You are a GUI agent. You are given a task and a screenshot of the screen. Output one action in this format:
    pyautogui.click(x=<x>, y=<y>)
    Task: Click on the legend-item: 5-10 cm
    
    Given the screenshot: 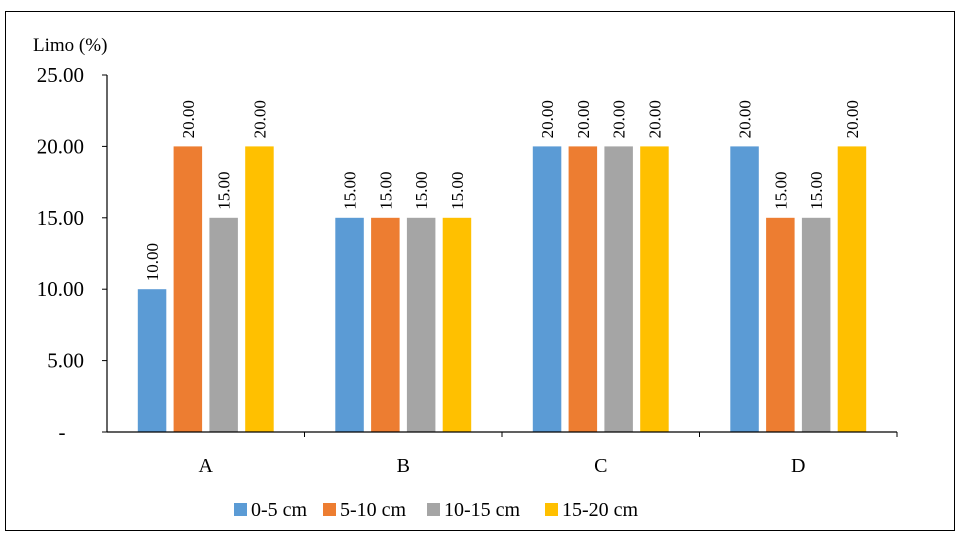 What is the action you would take?
    pyautogui.click(x=365, y=510)
    